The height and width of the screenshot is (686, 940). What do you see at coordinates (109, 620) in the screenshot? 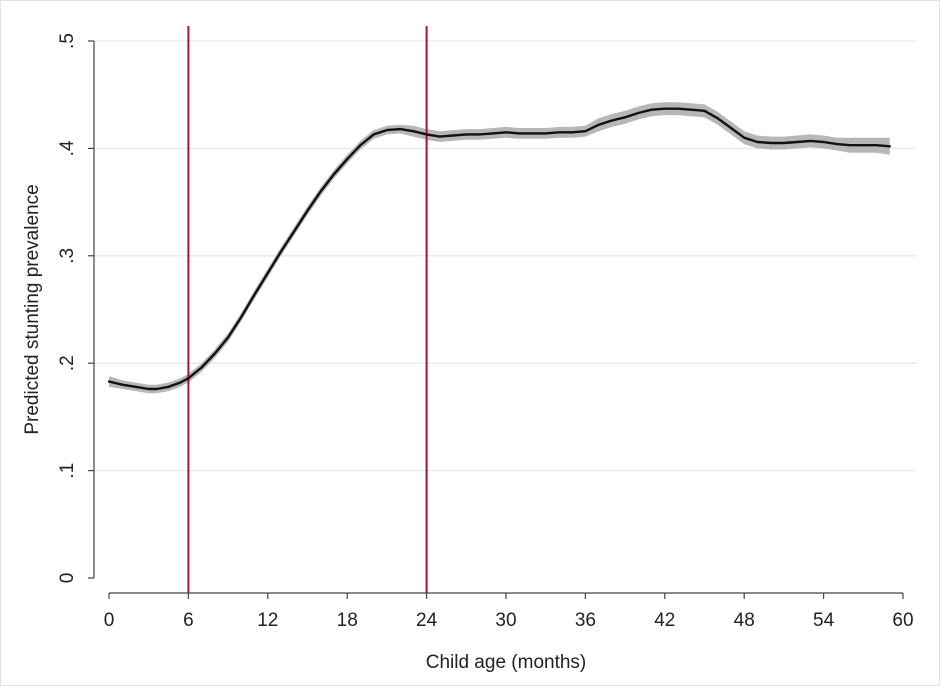
I see `x-tick-label: 0` at bounding box center [109, 620].